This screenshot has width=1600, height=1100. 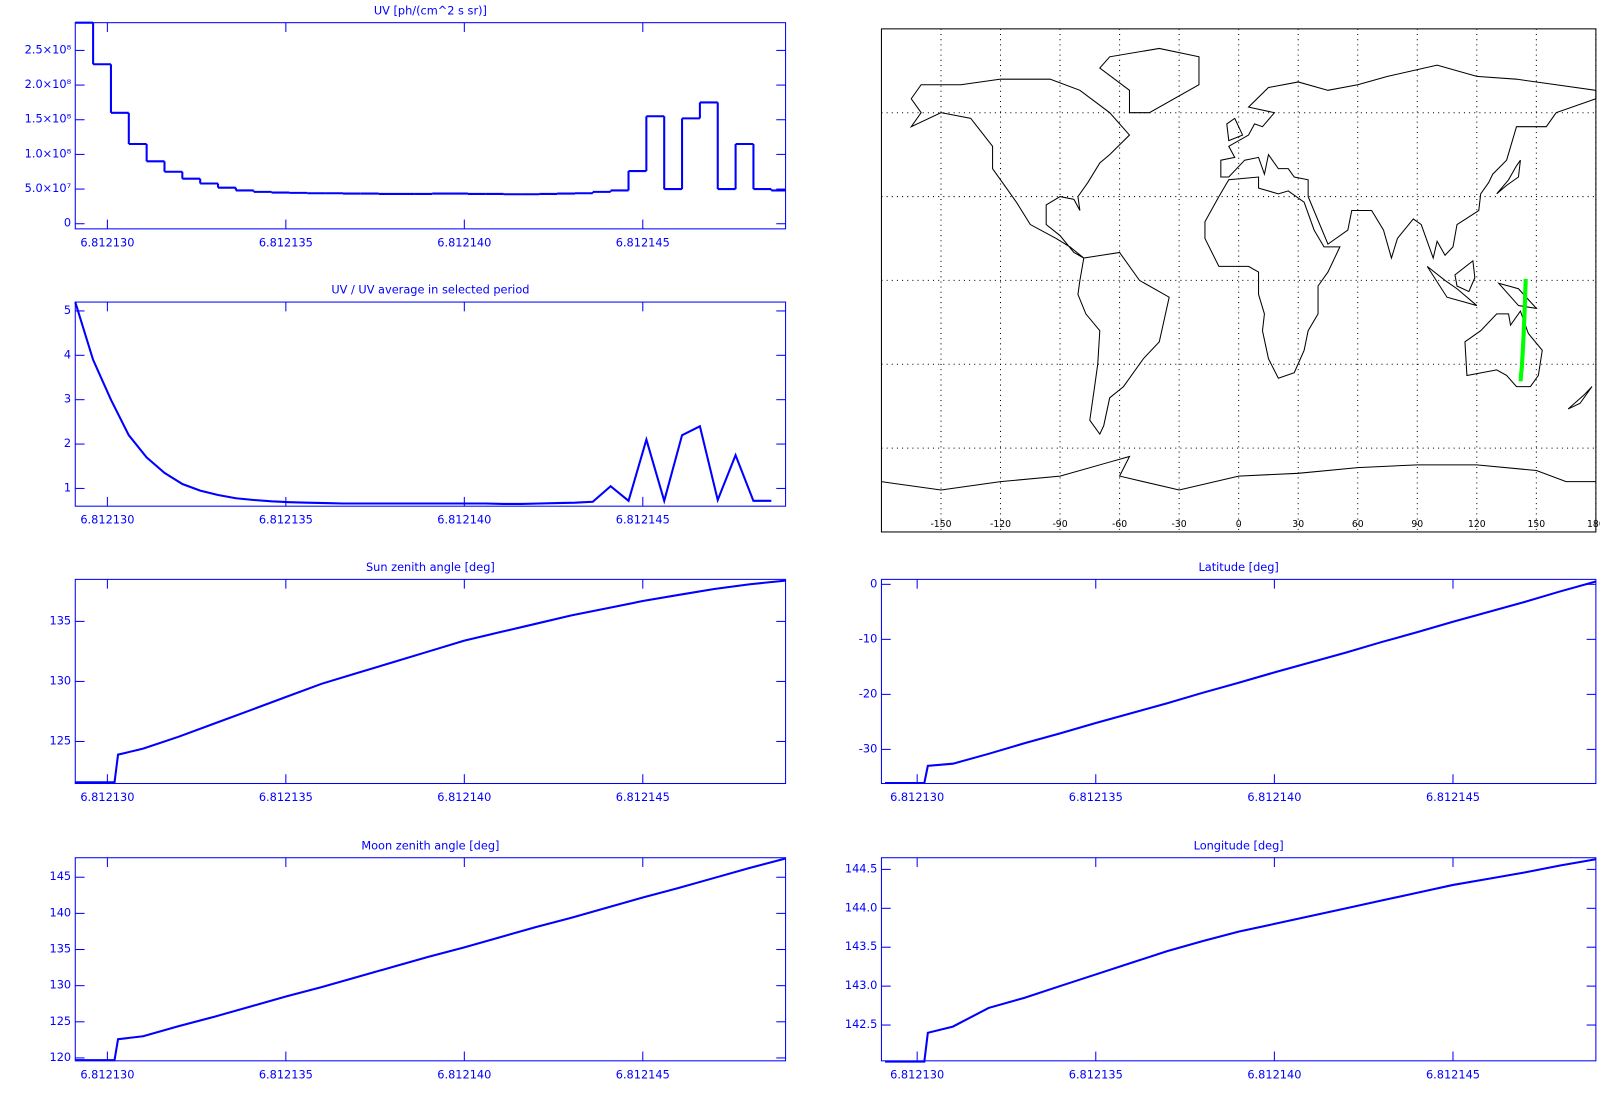 I want to click on y-tick-label: 144.5, so click(x=861, y=868).